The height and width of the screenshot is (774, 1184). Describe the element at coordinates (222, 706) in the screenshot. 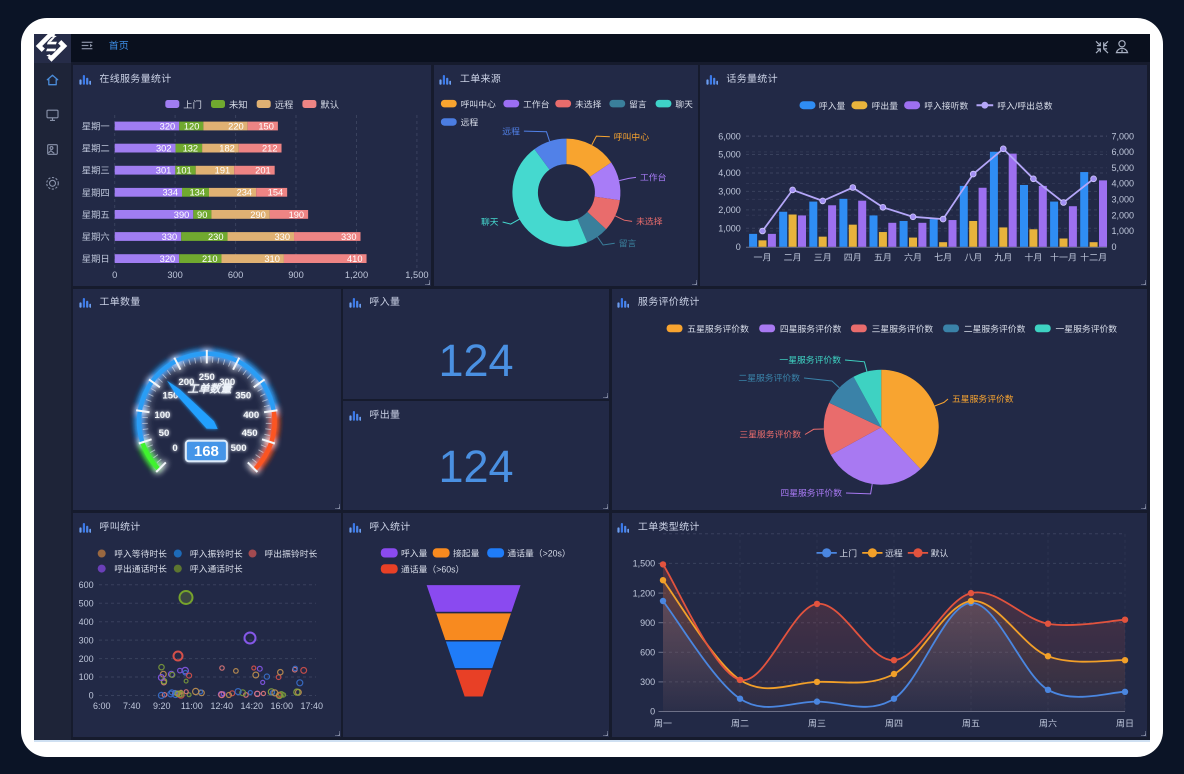

I see `svg-text: 12:40` at that location.